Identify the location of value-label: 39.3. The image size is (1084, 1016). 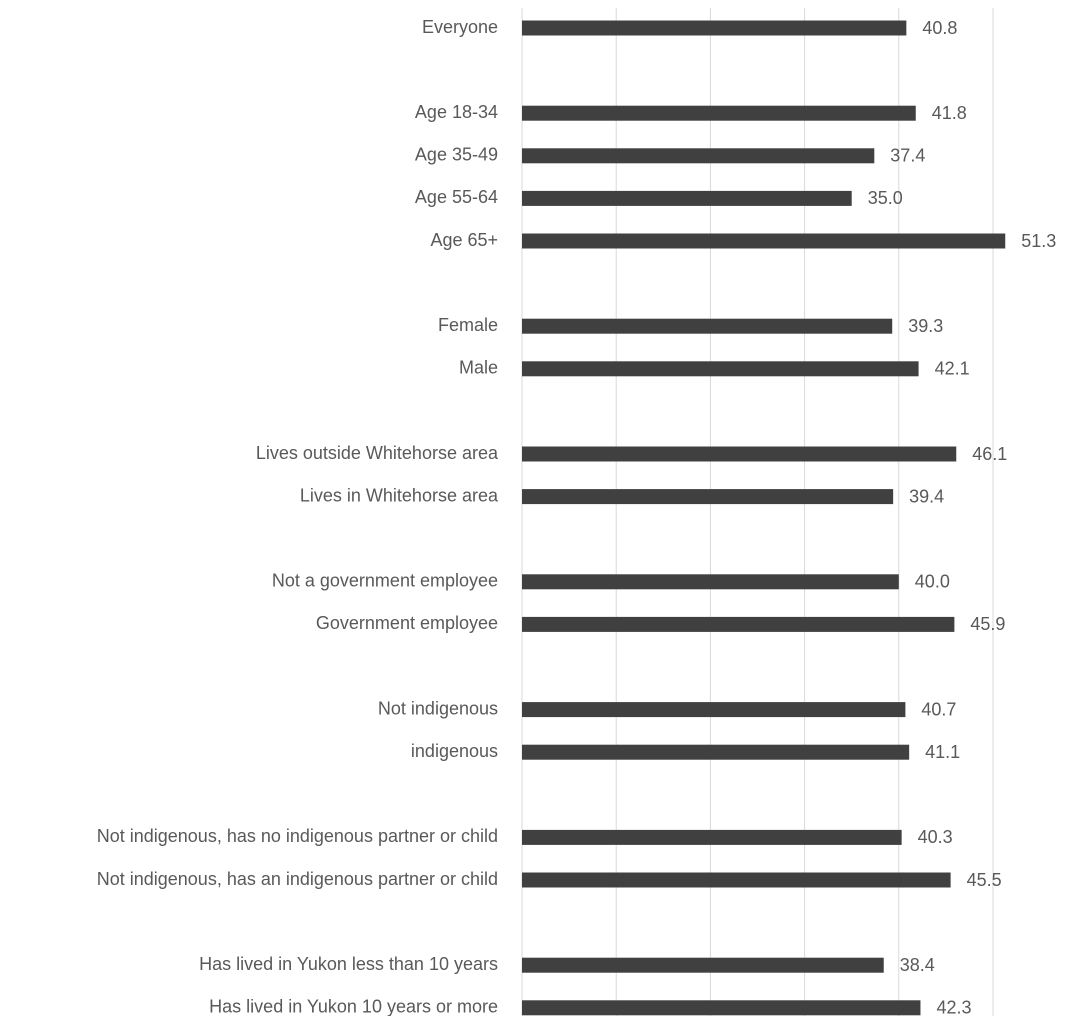
(925, 326).